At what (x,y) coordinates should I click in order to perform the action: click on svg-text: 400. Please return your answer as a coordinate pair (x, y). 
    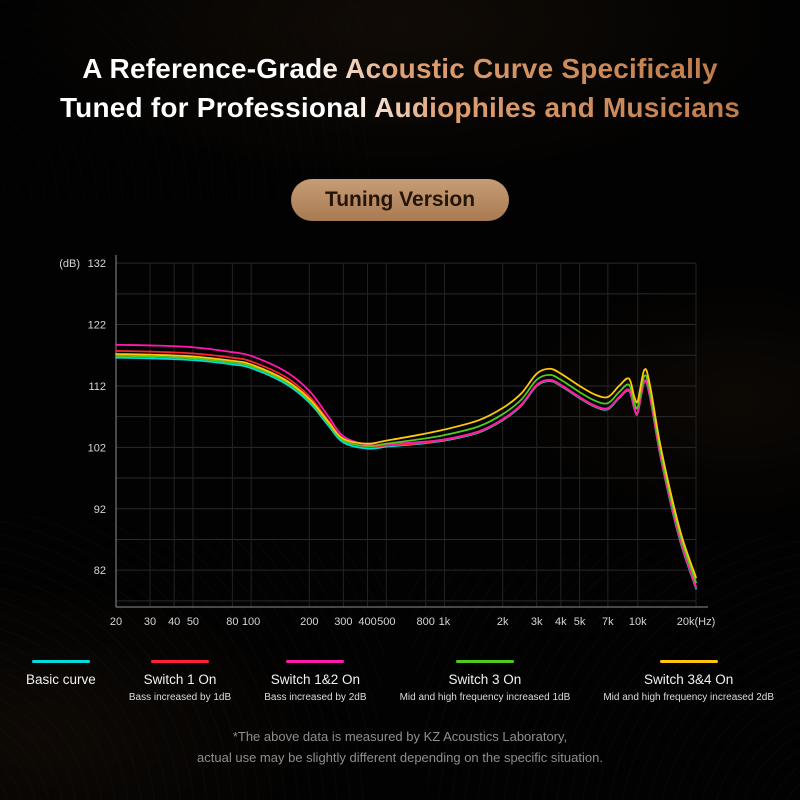
    Looking at the image, I should click on (367, 622).